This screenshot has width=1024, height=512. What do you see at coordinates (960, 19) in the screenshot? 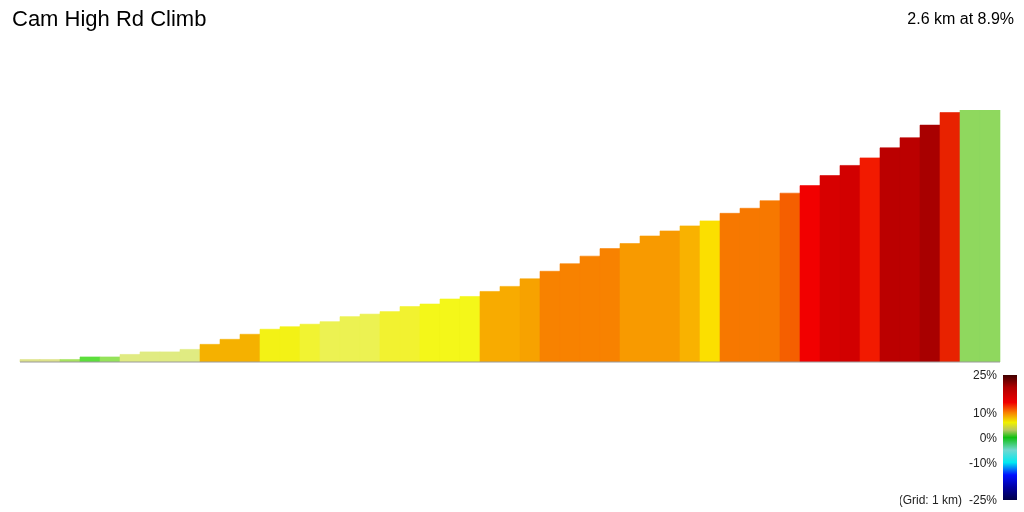
I see `chart-subtitle: 2.6 km at 8.9%` at bounding box center [960, 19].